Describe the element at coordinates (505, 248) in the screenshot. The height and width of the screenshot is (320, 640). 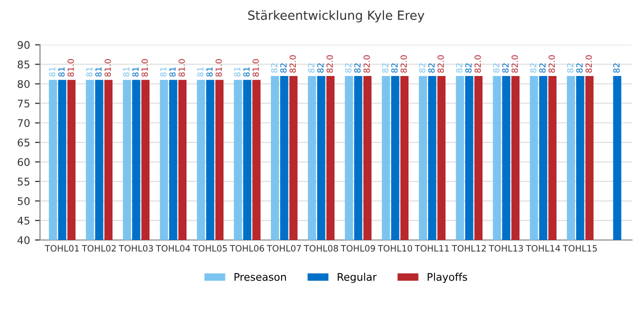
I see `x-tick-label: TOHL13` at that location.